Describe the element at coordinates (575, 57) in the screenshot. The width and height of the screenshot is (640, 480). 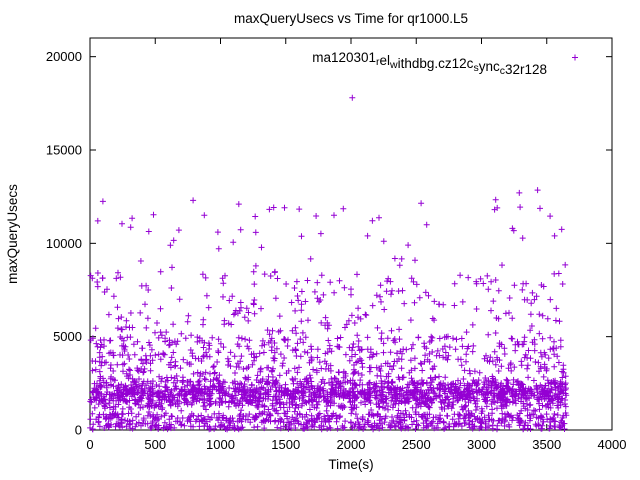
I see `legend-plus-marker` at that location.